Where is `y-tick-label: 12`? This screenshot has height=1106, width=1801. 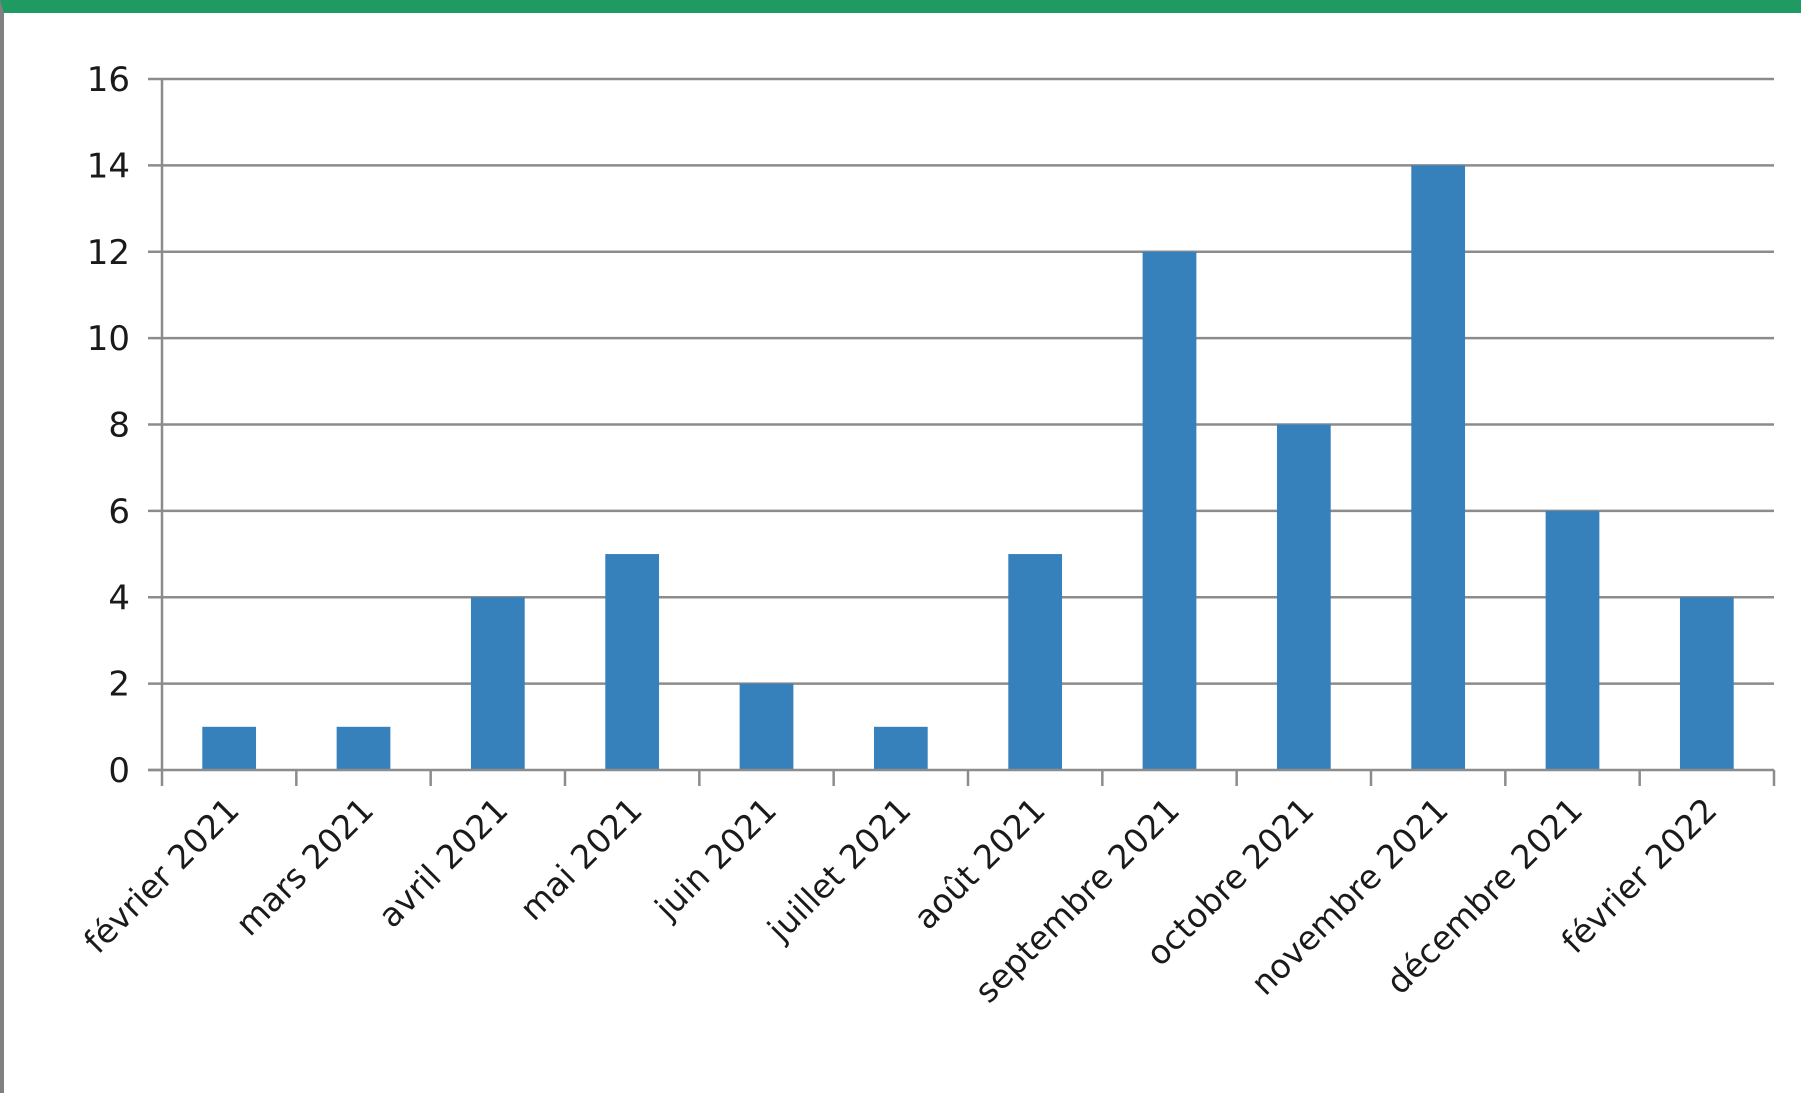
y-tick-label: 12 is located at coordinates (108, 253).